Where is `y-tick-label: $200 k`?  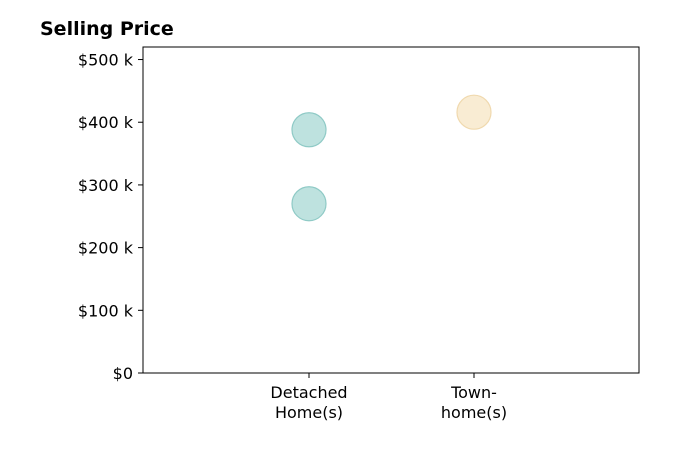 y-tick-label: $200 k is located at coordinates (106, 248).